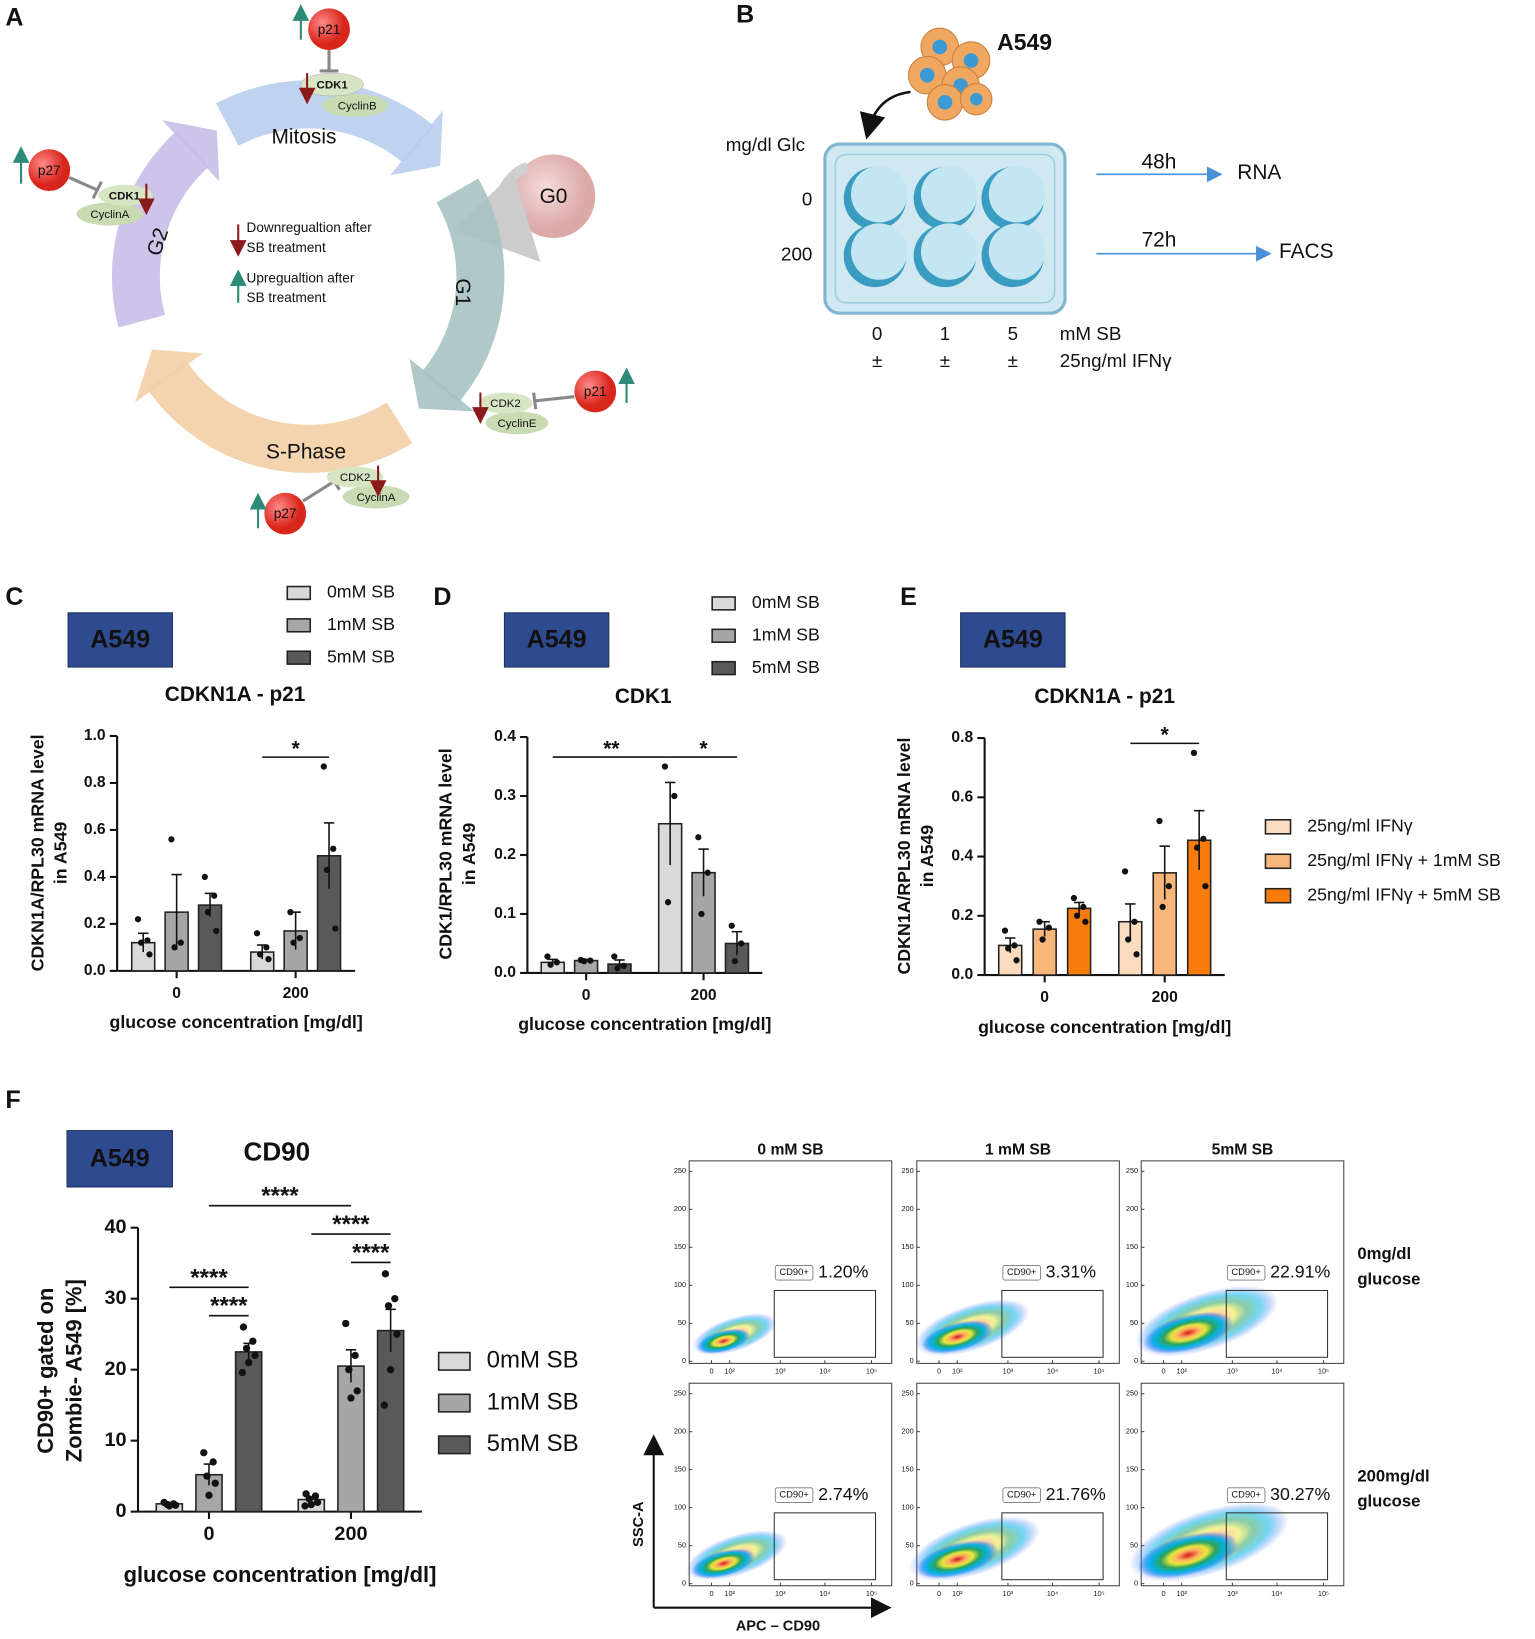 The height and width of the screenshot is (1639, 1535). Describe the element at coordinates (680, 1393) in the screenshot. I see `y-tick-label: 250` at that location.